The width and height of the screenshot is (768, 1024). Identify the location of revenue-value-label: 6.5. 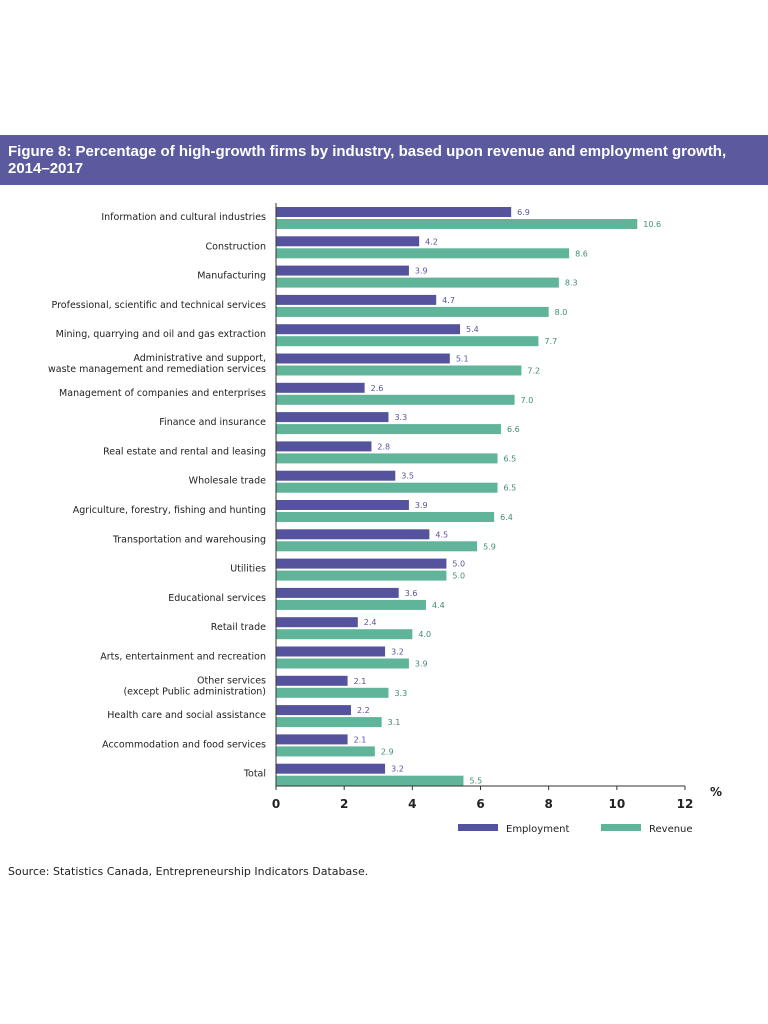
(510, 488).